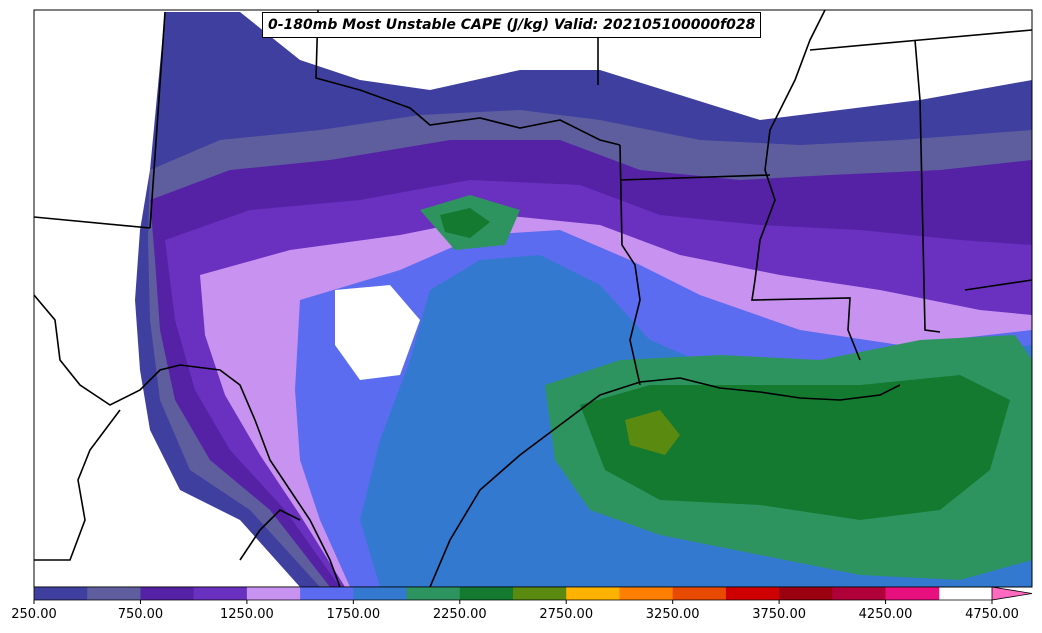 The width and height of the screenshot is (1042, 633). What do you see at coordinates (377, 332) in the screenshot?
I see `no-cape-gap-west` at bounding box center [377, 332].